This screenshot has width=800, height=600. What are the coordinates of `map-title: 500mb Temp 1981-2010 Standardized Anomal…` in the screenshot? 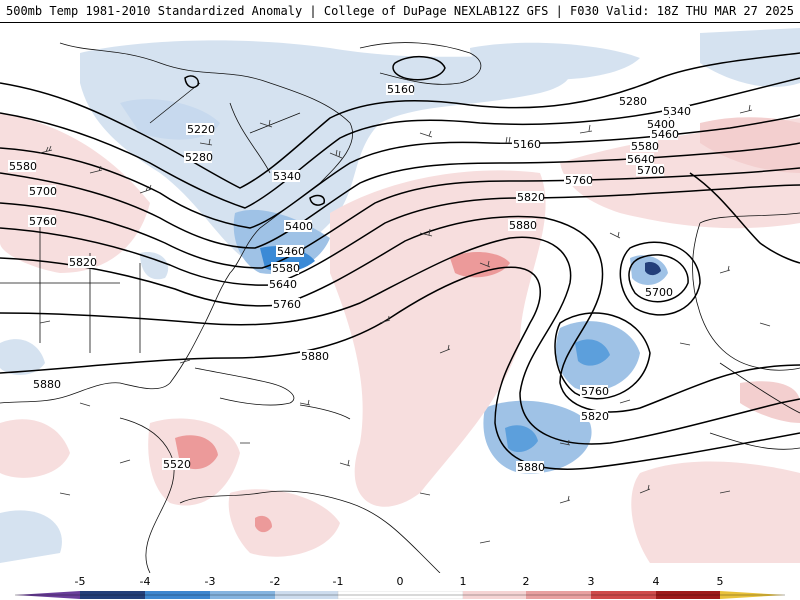 It's located at (252, 11).